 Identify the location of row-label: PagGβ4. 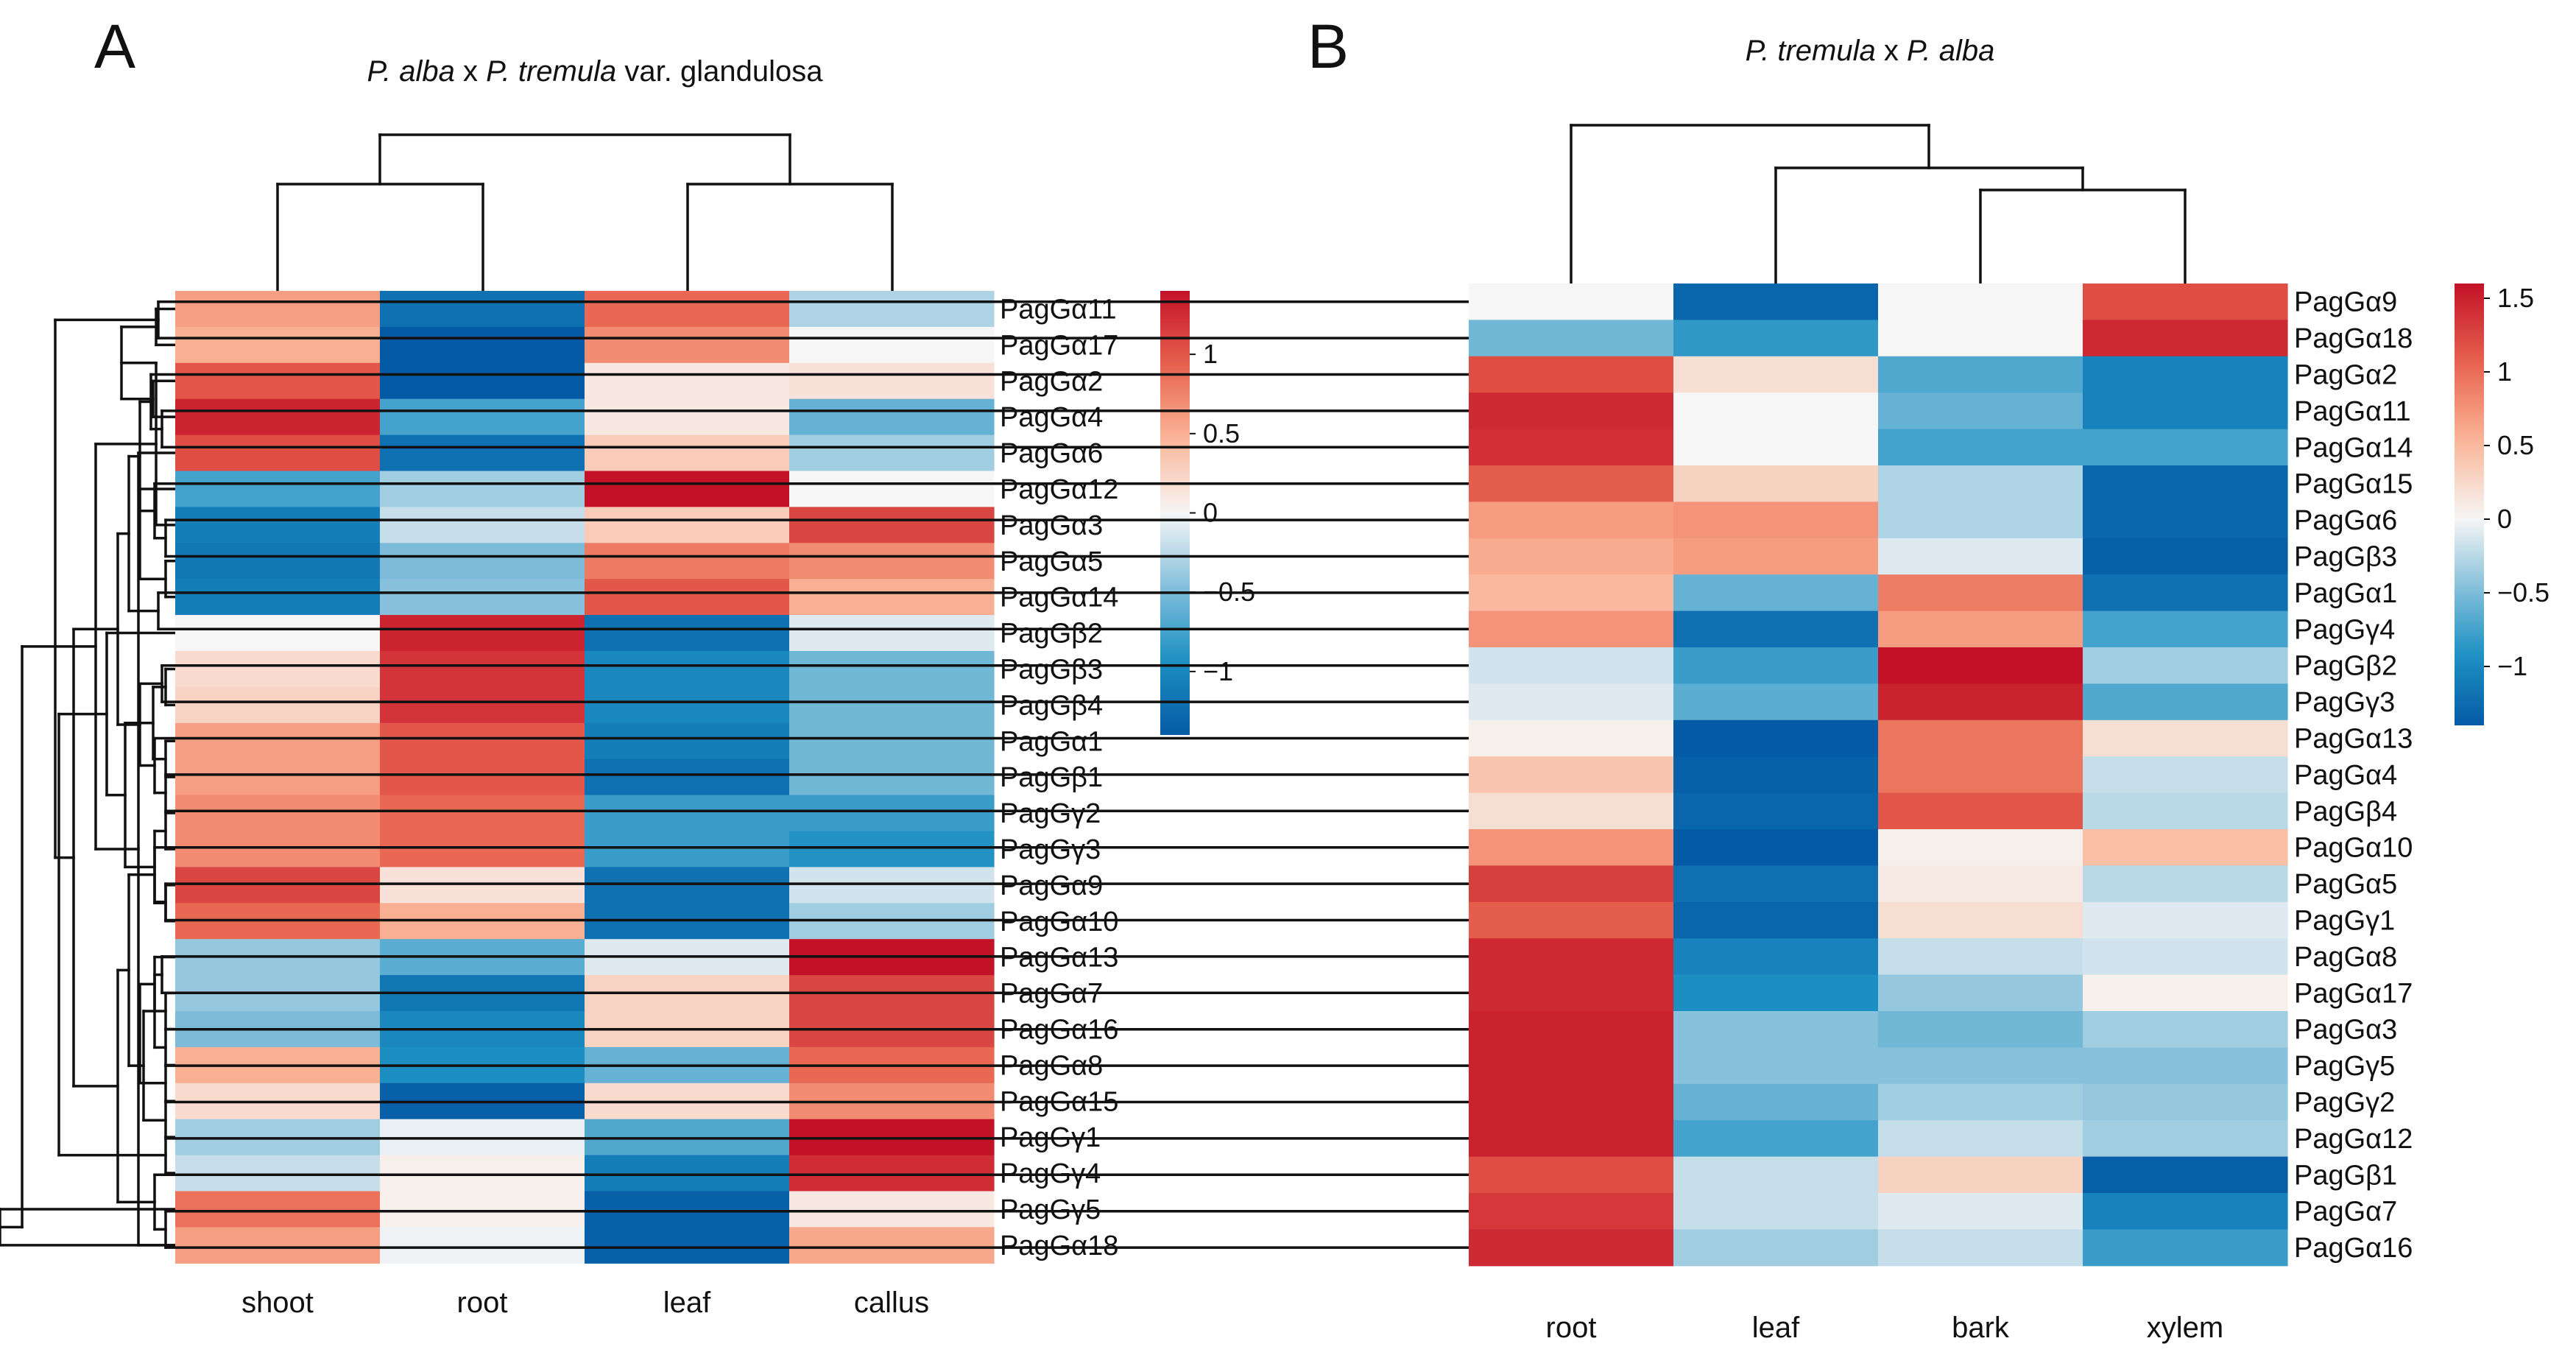
(2345, 811).